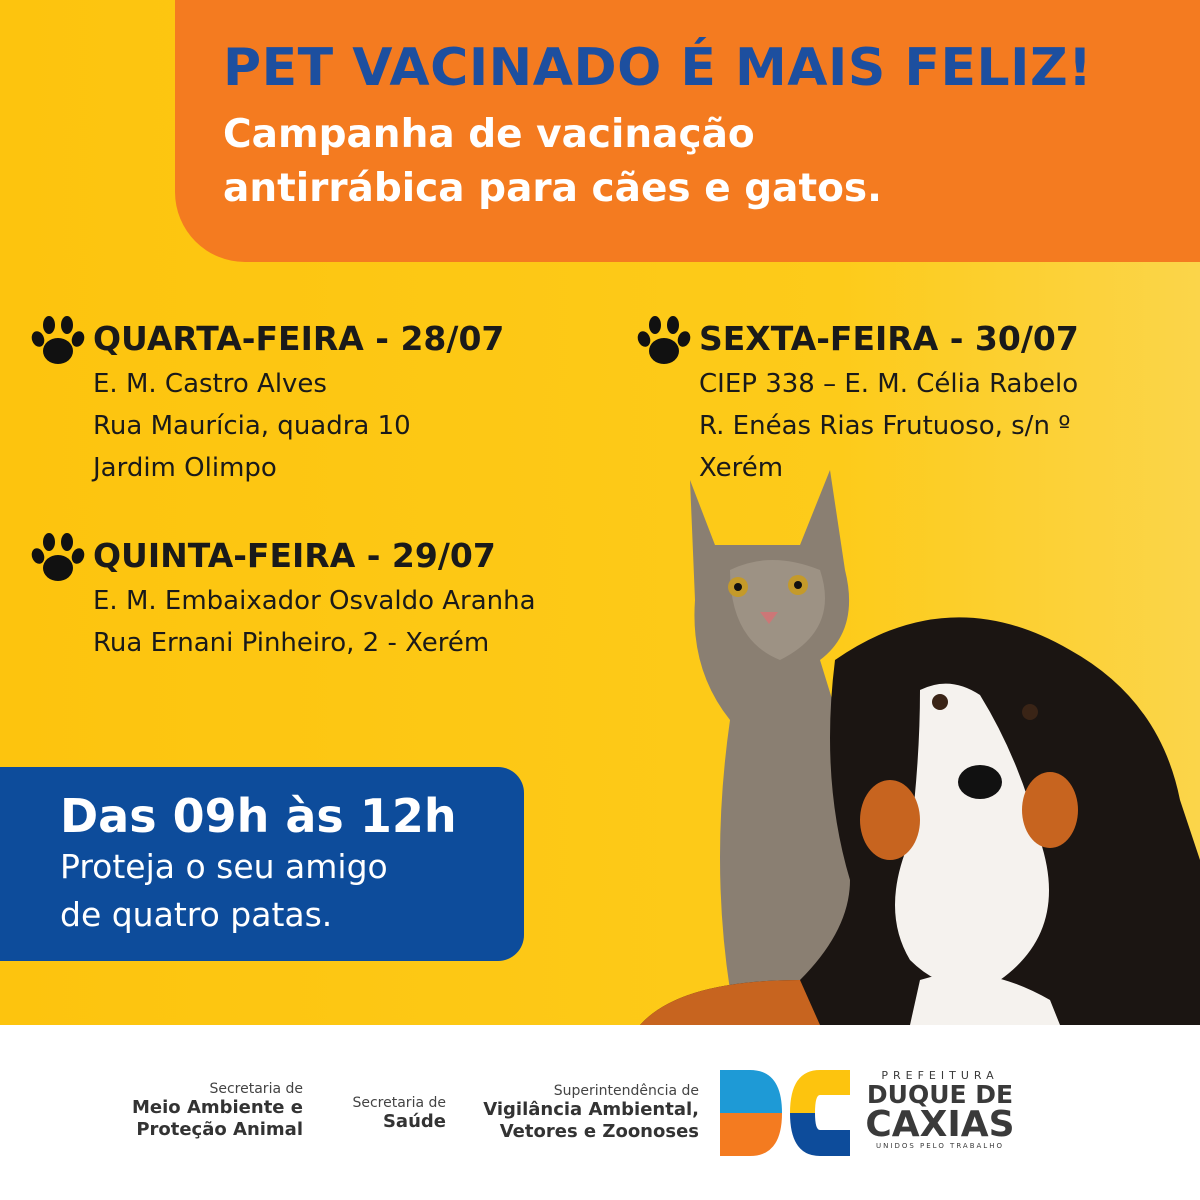 This screenshot has width=1200, height=1200. I want to click on org-saude: Secretaria de Saúde, so click(399, 1114).